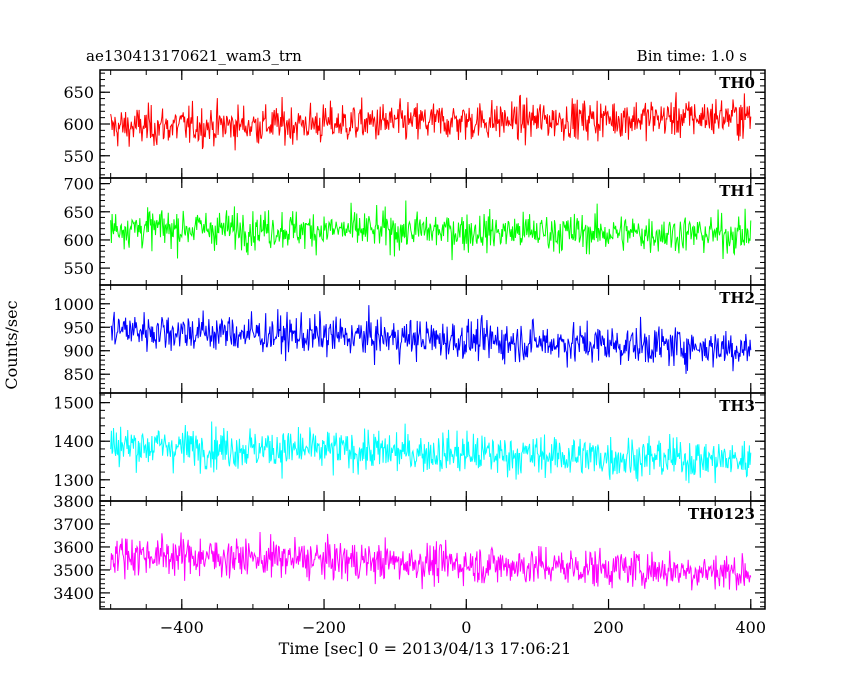 The width and height of the screenshot is (850, 680). Describe the element at coordinates (73, 304) in the screenshot. I see `y-tick-label: 1000` at that location.